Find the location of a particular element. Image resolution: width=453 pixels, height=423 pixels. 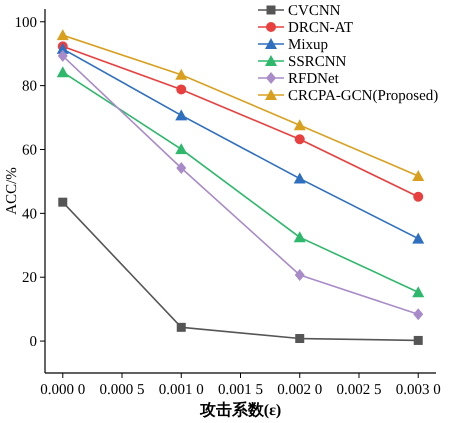

x-tick-label: 0.002 5 is located at coordinates (359, 390).